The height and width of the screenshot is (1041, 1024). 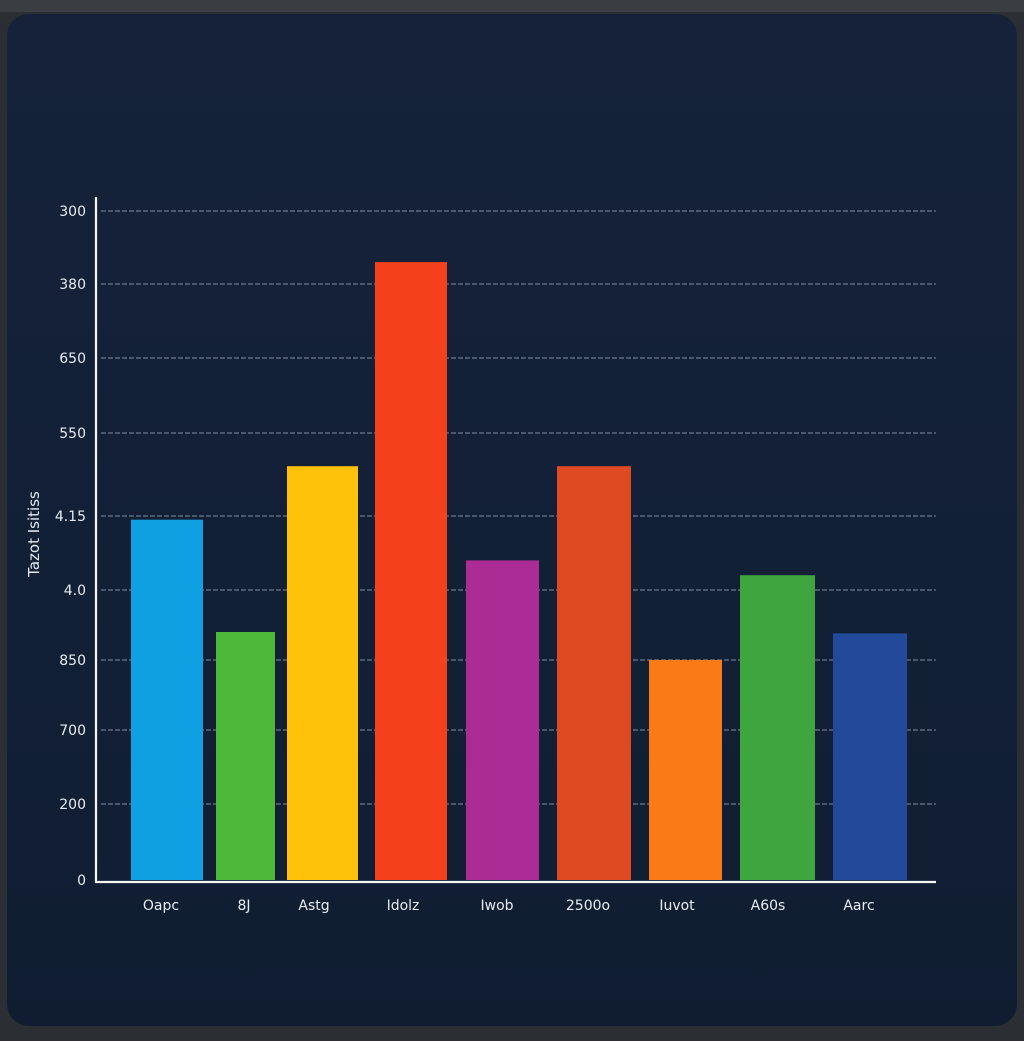 I want to click on x-tick-label: Aarc, so click(x=858, y=906).